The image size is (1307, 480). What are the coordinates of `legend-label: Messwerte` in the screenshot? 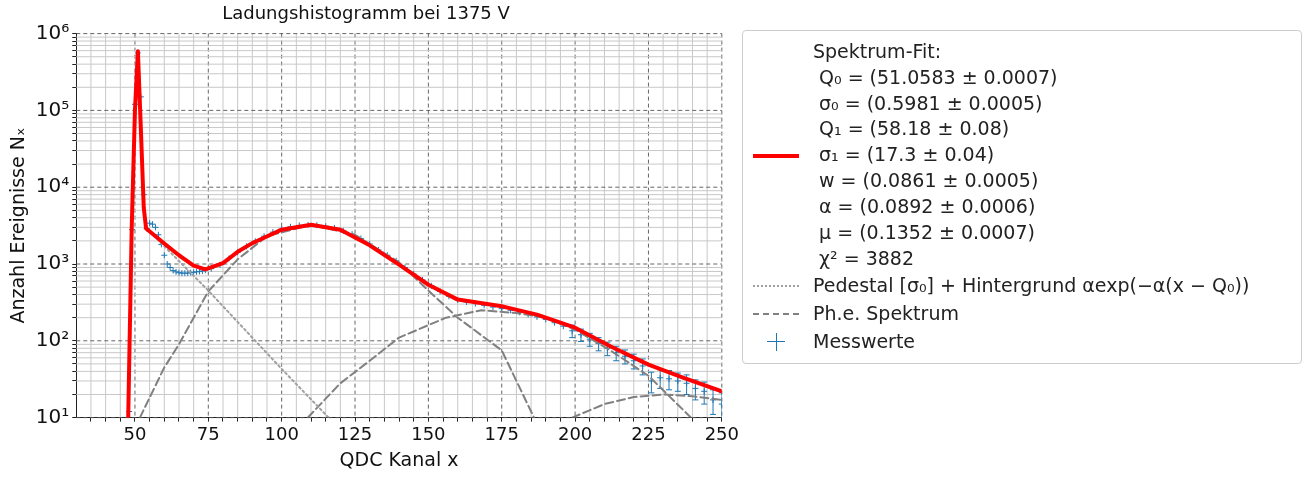 It's located at (864, 342).